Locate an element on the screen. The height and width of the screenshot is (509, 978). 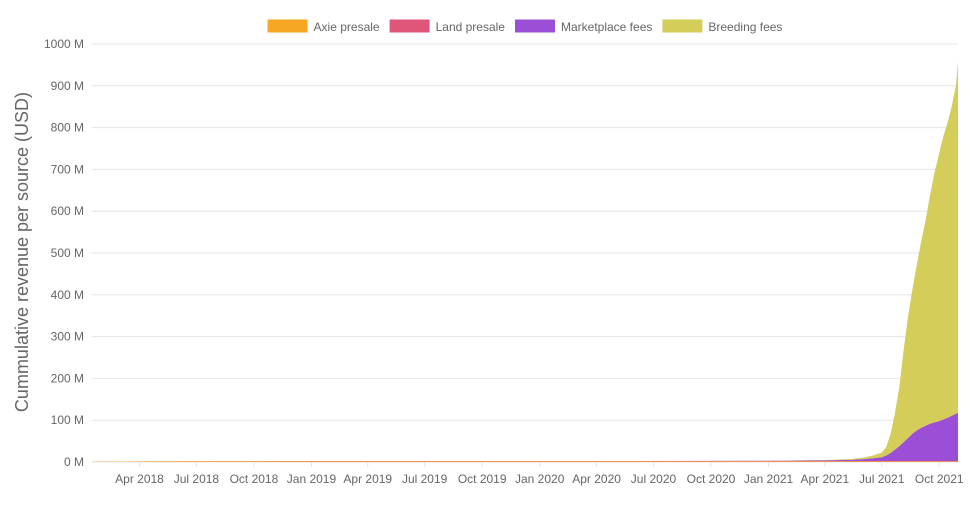
area-land-presale is located at coordinates (525, 461).